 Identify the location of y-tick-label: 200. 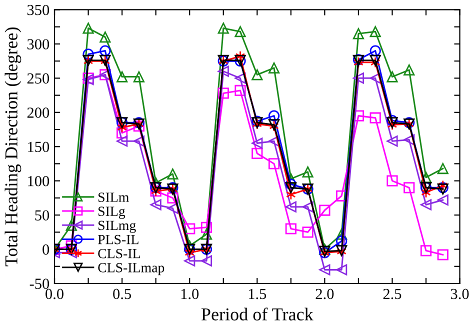
(38, 113).